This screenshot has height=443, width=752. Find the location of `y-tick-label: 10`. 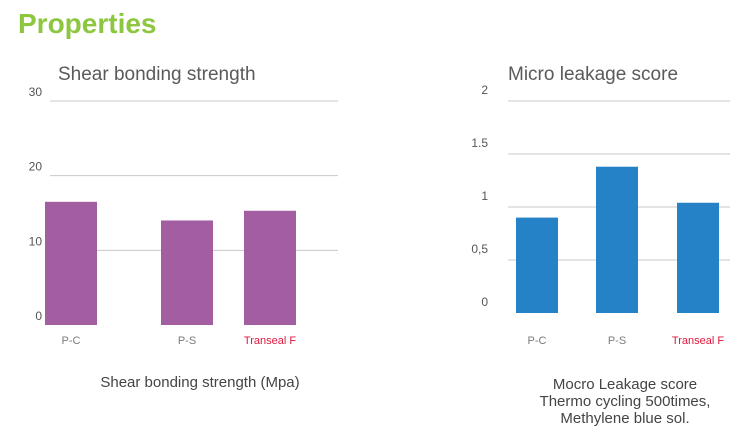

y-tick-label: 10 is located at coordinates (36, 241).